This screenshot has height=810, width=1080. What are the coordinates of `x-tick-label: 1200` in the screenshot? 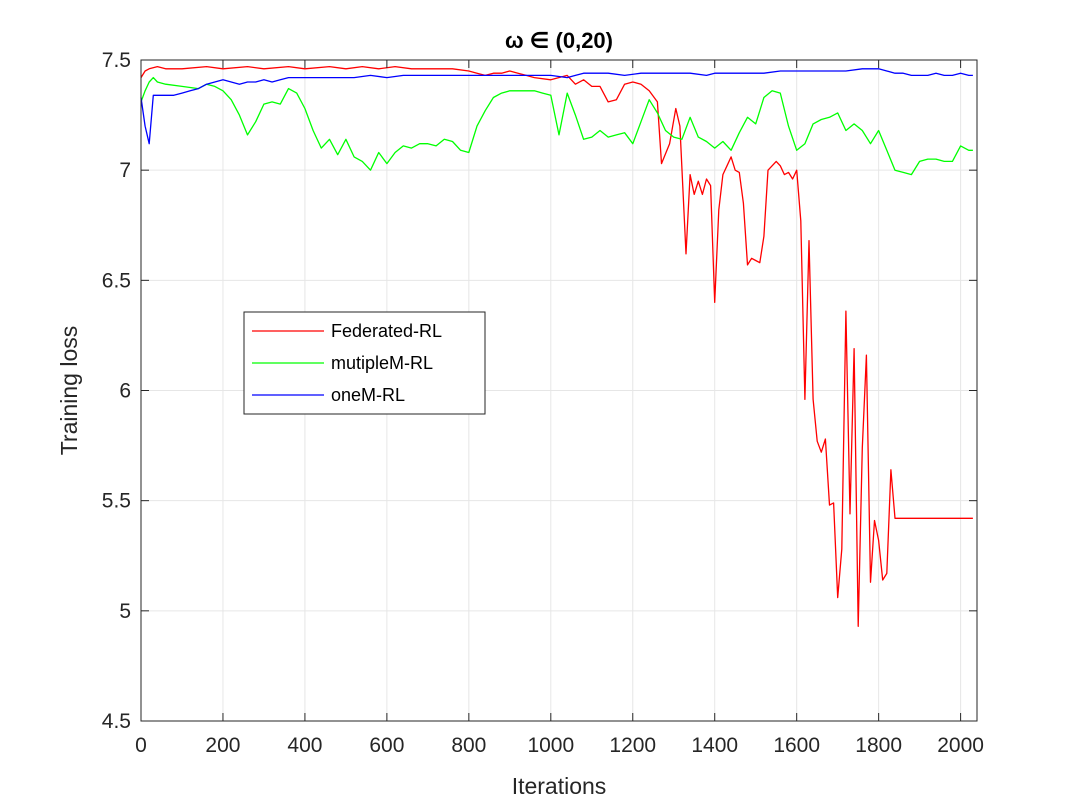 It's located at (632, 745).